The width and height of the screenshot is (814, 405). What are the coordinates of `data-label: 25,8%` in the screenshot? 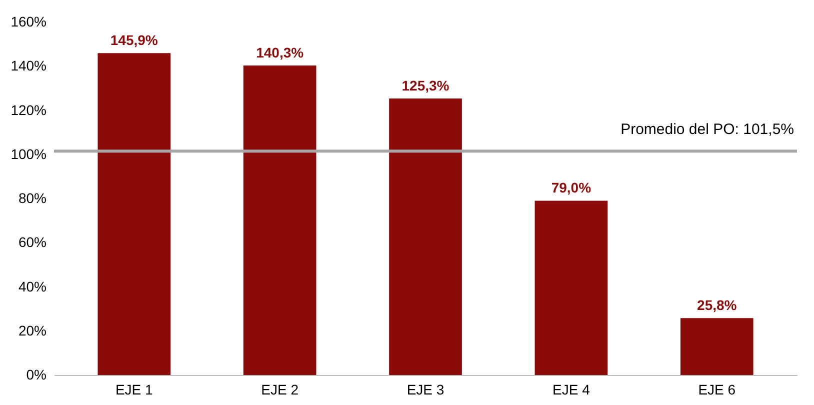 It's located at (717, 305).